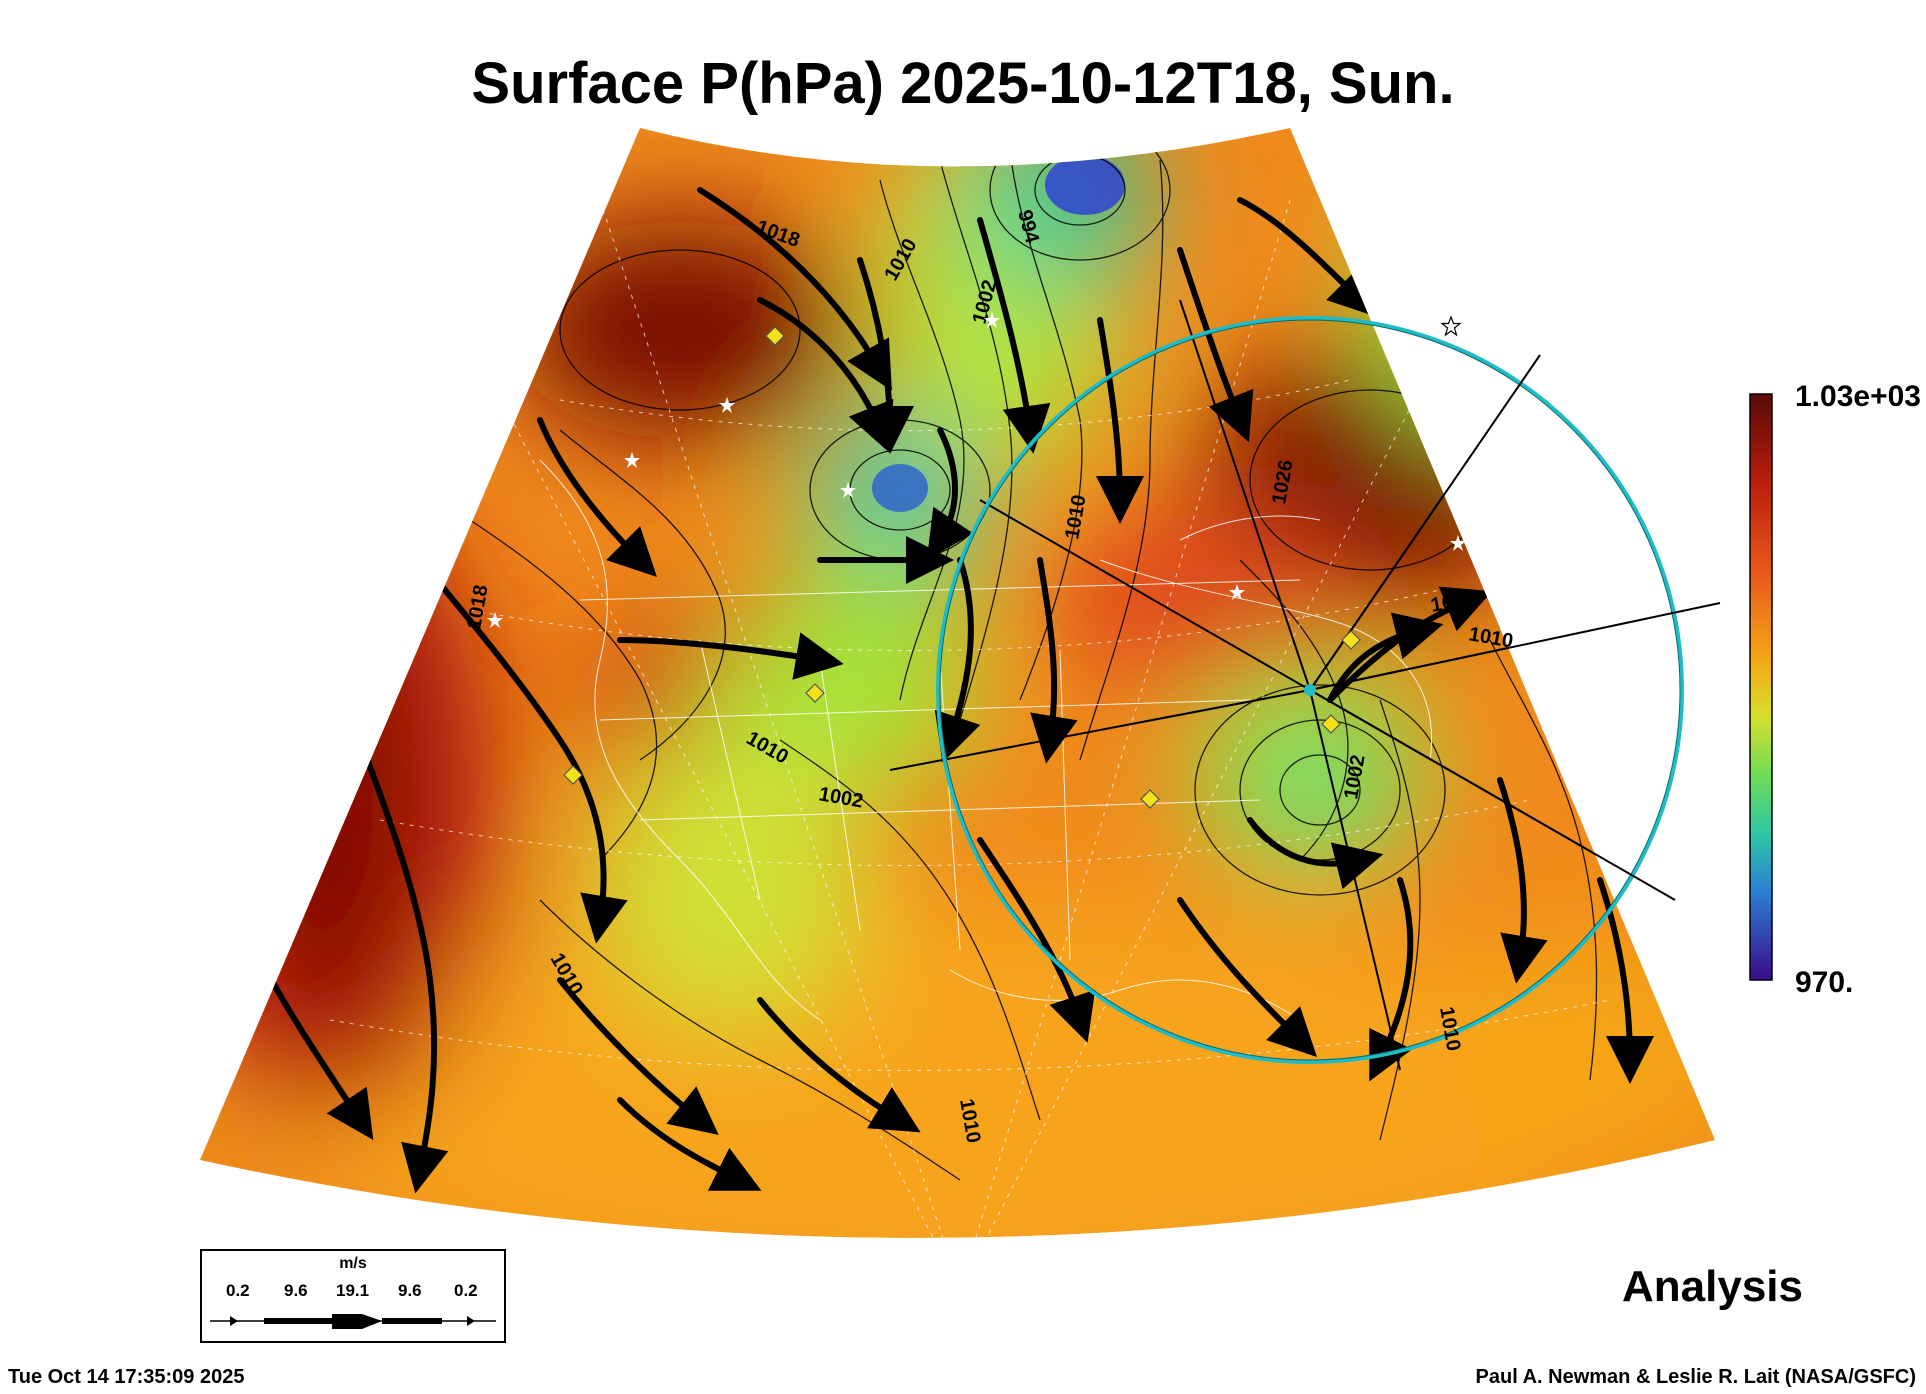 This screenshot has width=1926, height=1394. Describe the element at coordinates (976, 470) in the screenshot. I see `star-markers` at that location.